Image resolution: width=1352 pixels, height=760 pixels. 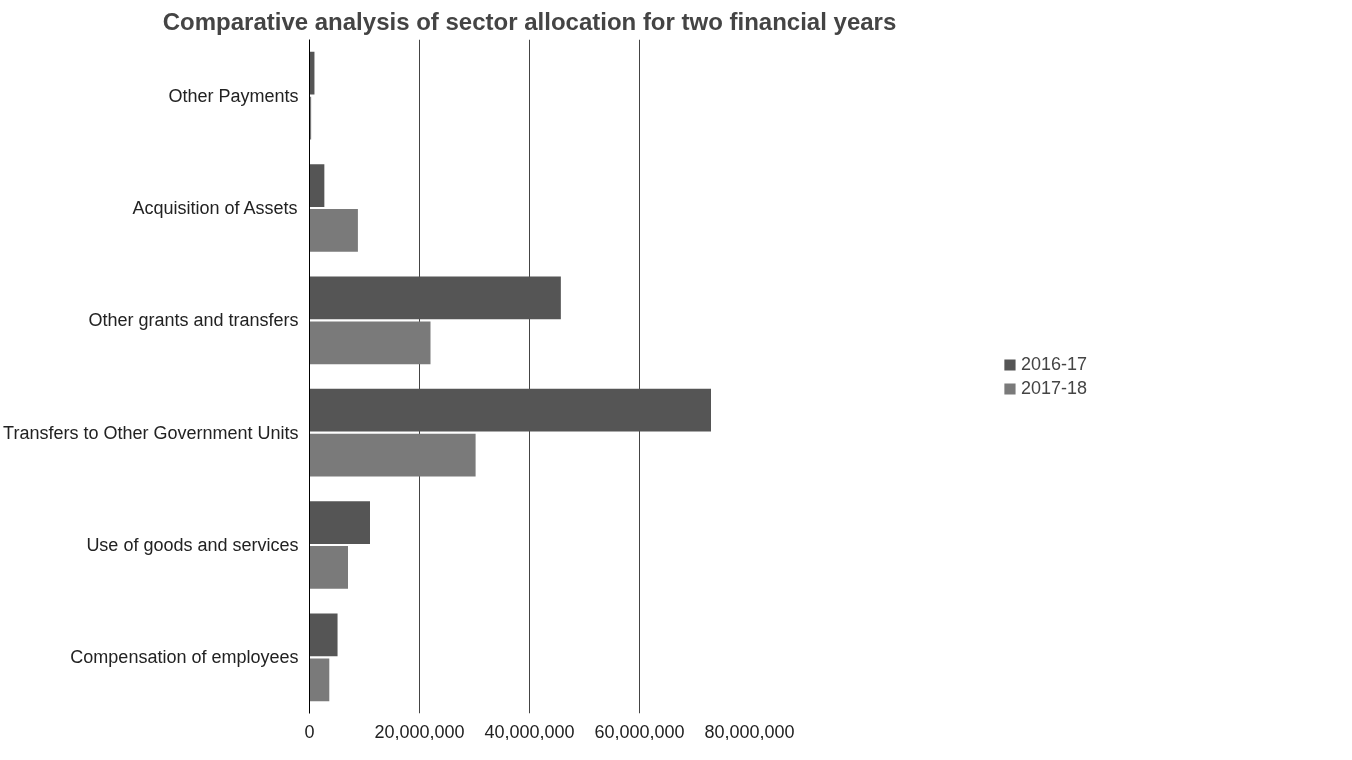 I want to click on x-tick-label: 20,000,000, so click(x=419, y=731).